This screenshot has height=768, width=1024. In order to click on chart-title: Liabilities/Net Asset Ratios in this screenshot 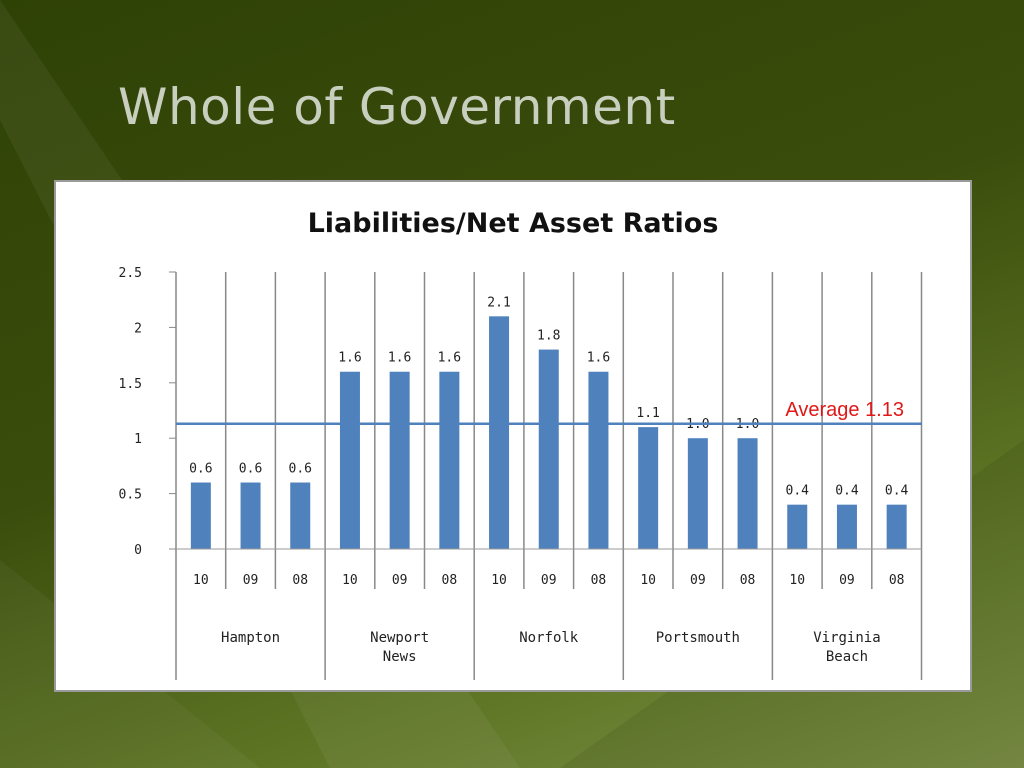, I will do `click(513, 223)`.